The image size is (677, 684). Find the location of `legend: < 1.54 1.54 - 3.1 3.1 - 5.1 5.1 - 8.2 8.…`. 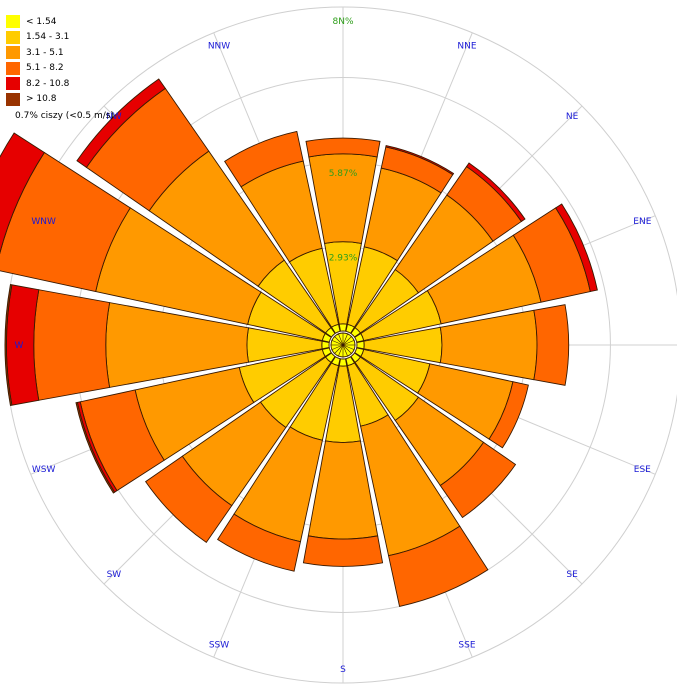

legend: < 1.54 1.54 - 3.1 3.1 - 5.1 5.1 - 8.2 8.… is located at coordinates (37, 60).